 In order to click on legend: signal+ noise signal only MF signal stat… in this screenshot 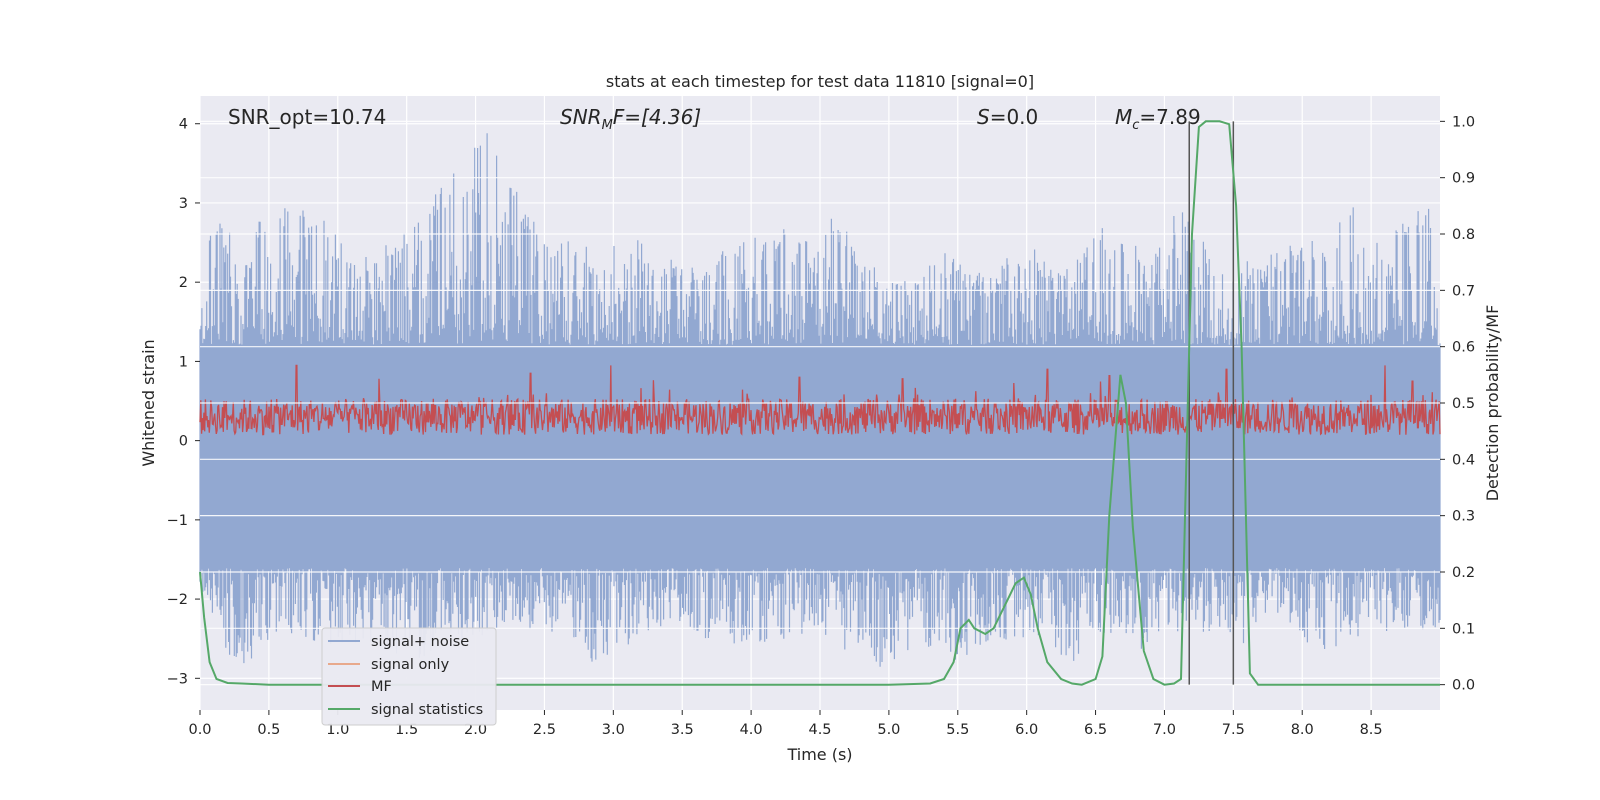, I will do `click(409, 676)`.